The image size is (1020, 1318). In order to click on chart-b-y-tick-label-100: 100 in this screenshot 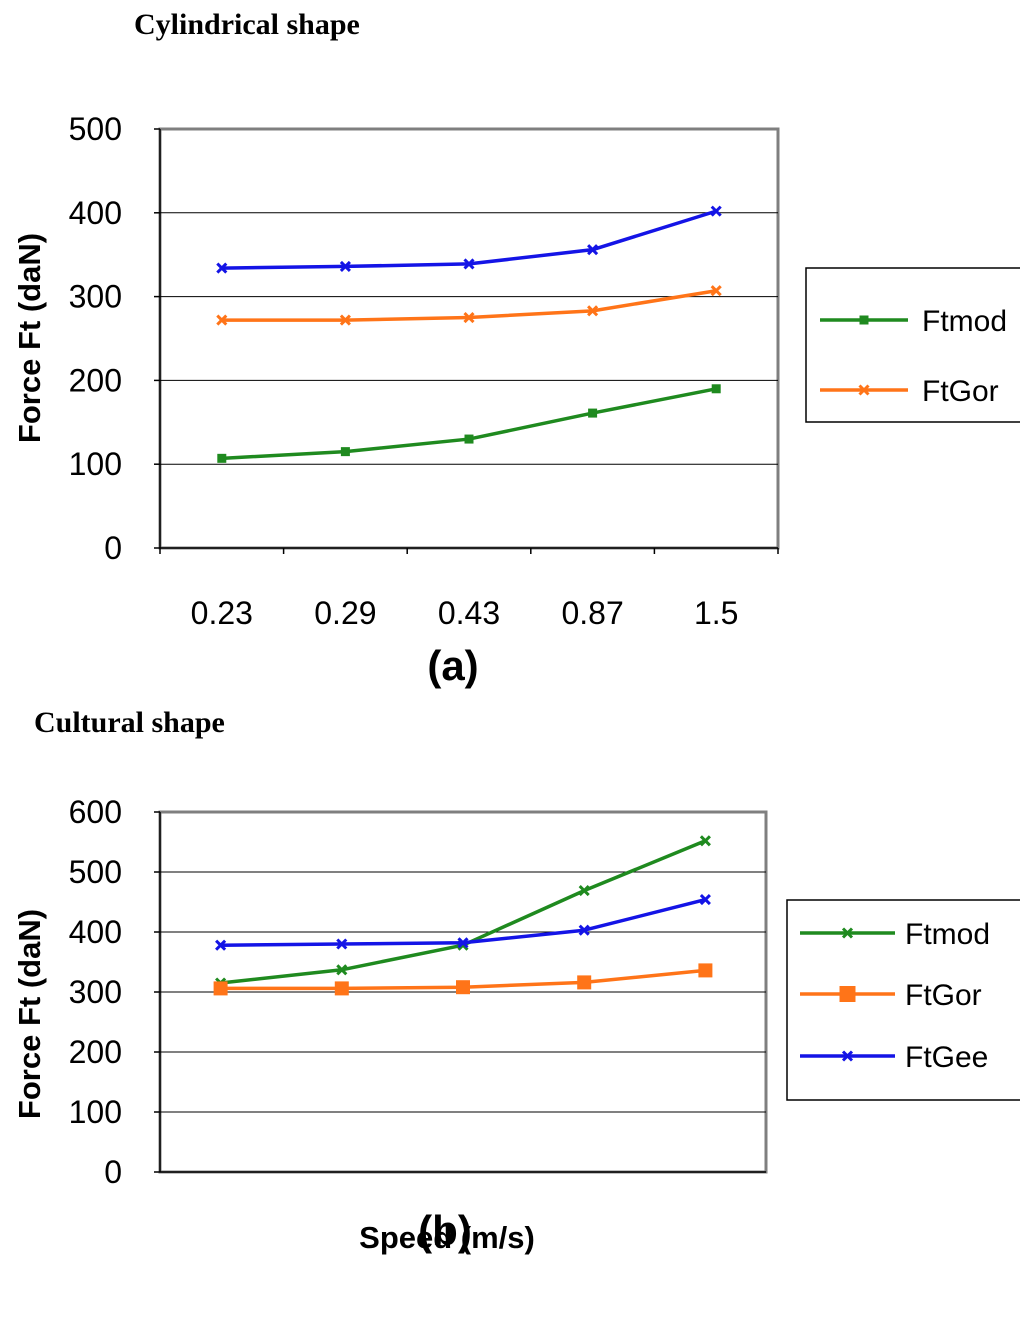, I will do `click(95, 1112)`.